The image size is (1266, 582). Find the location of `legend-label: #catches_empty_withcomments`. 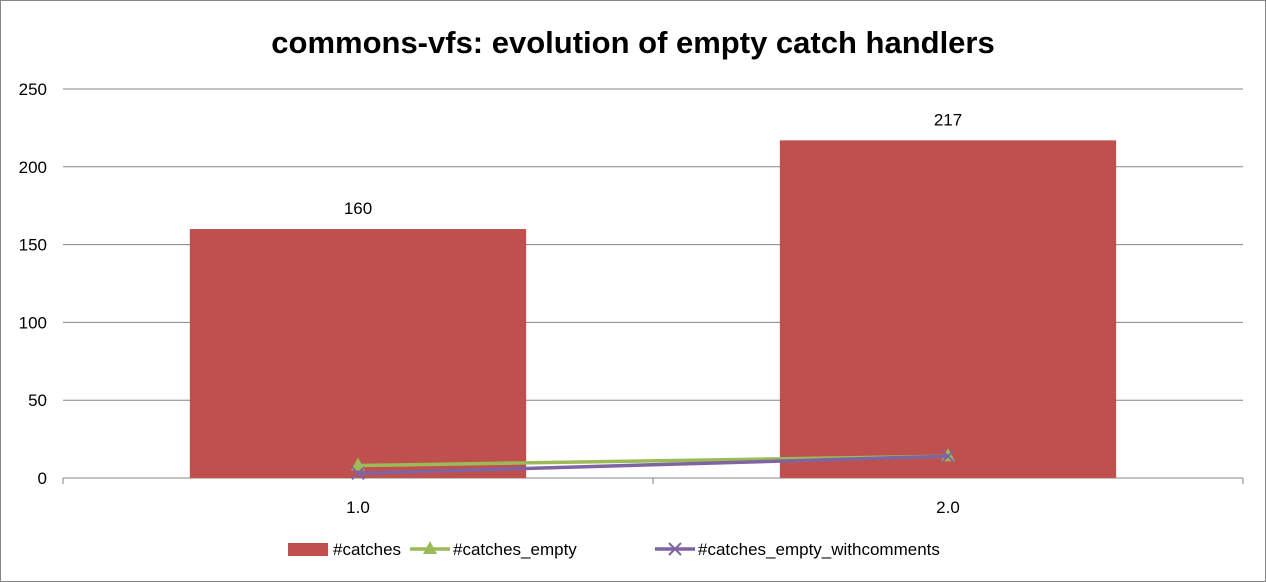

legend-label: #catches_empty_withcomments is located at coordinates (819, 549).